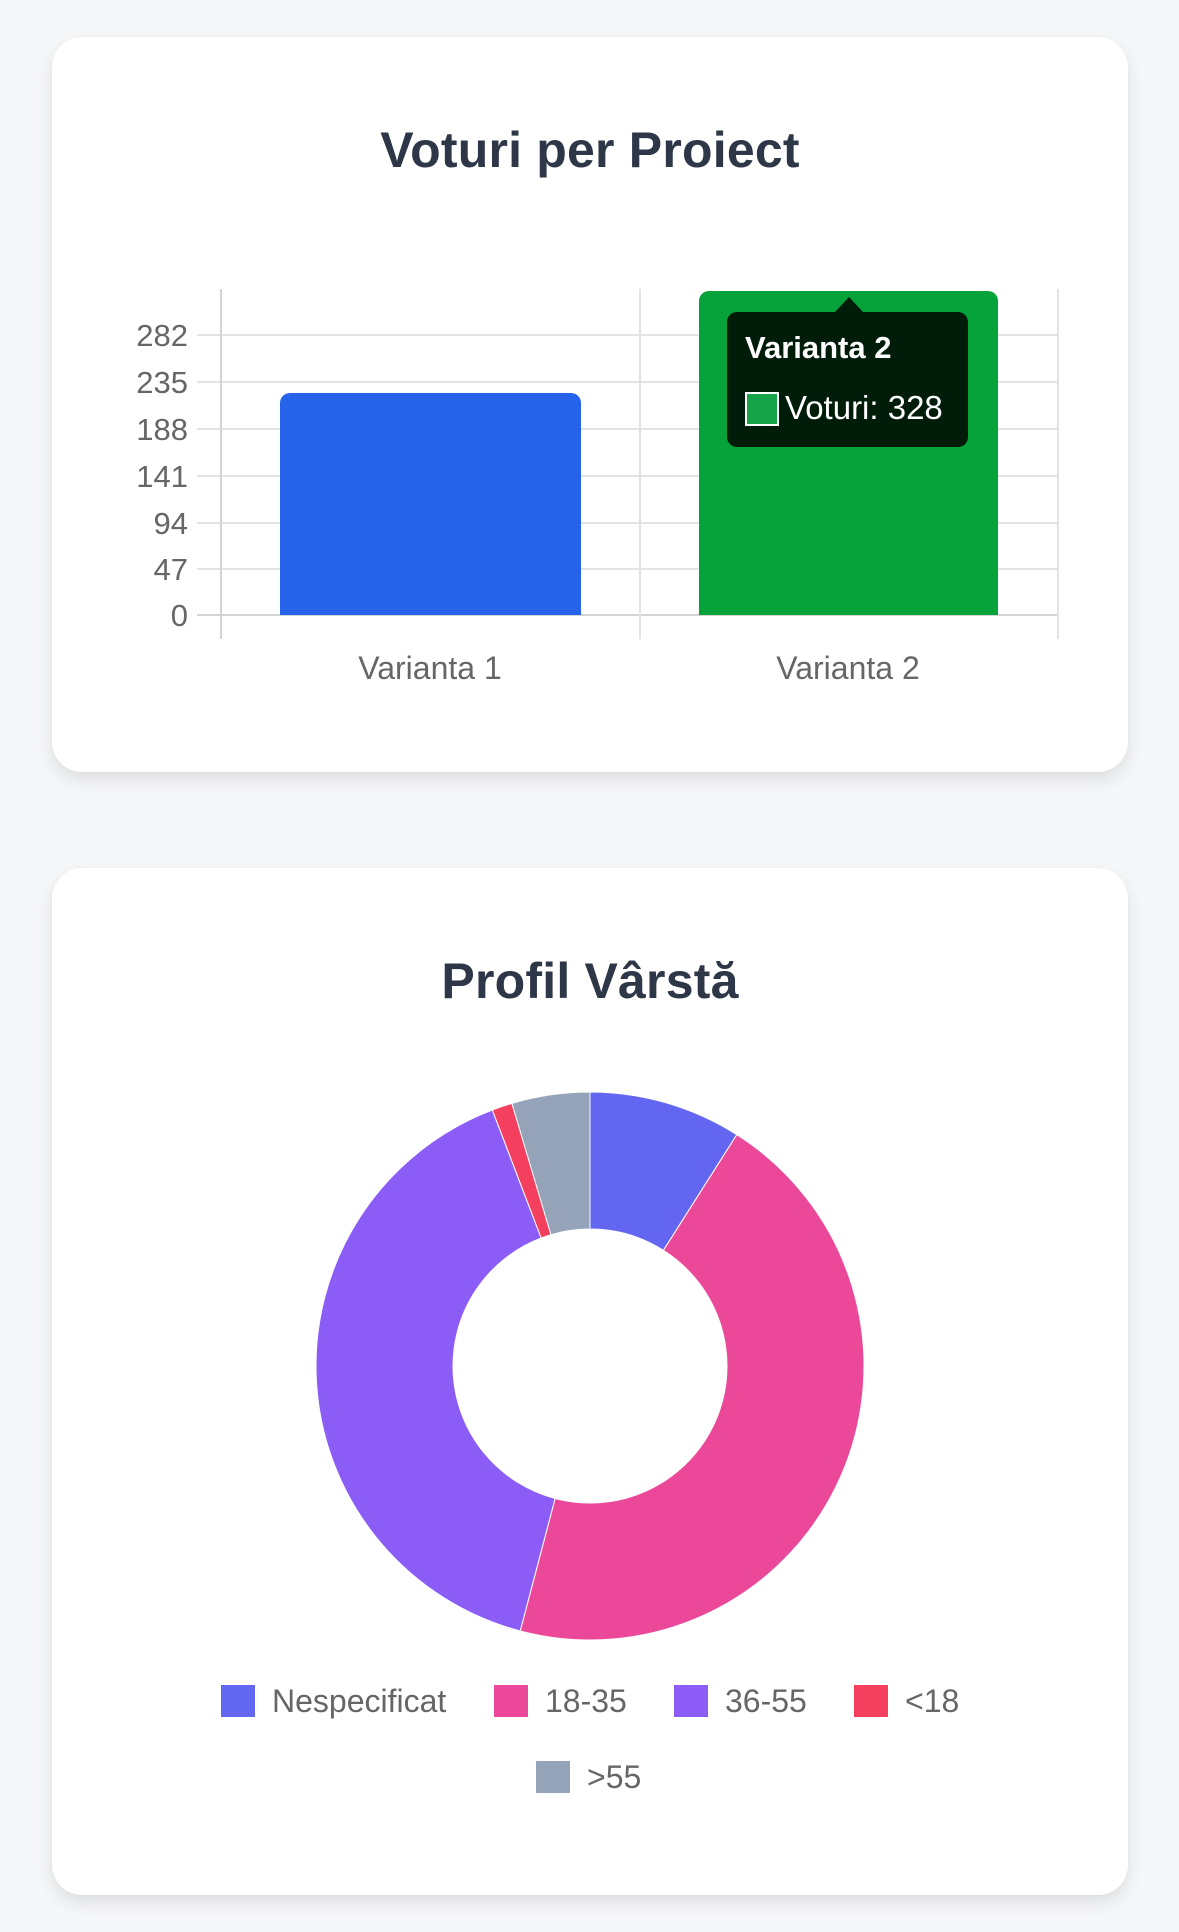 The height and width of the screenshot is (1932, 1179). I want to click on tooltip-body: Voturi: 328, so click(864, 407).